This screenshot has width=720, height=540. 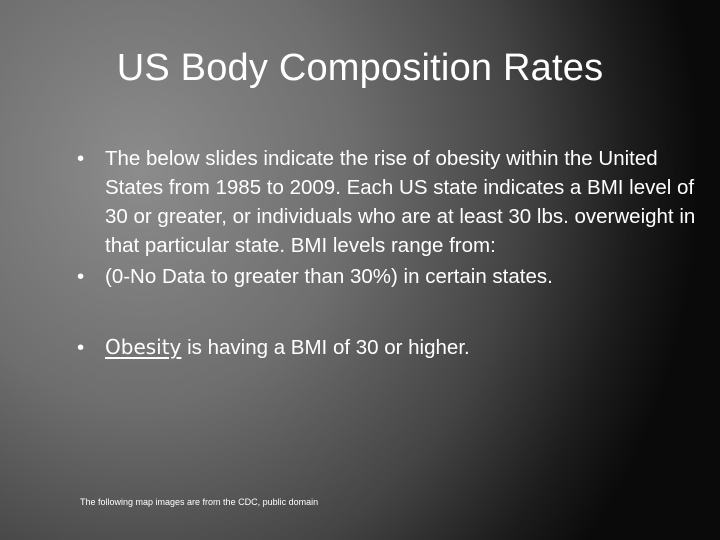 I want to click on bullet-text-obesity: is having a BMI of 30 or higher., so click(x=325, y=347).